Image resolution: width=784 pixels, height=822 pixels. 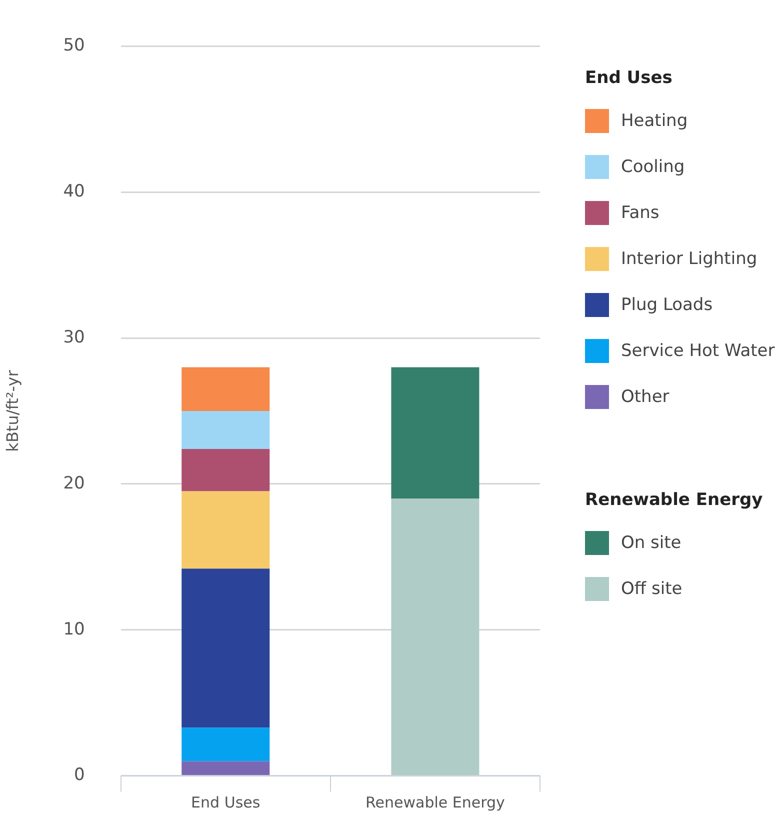 I want to click on legend-label: Plug Loads, so click(x=667, y=305).